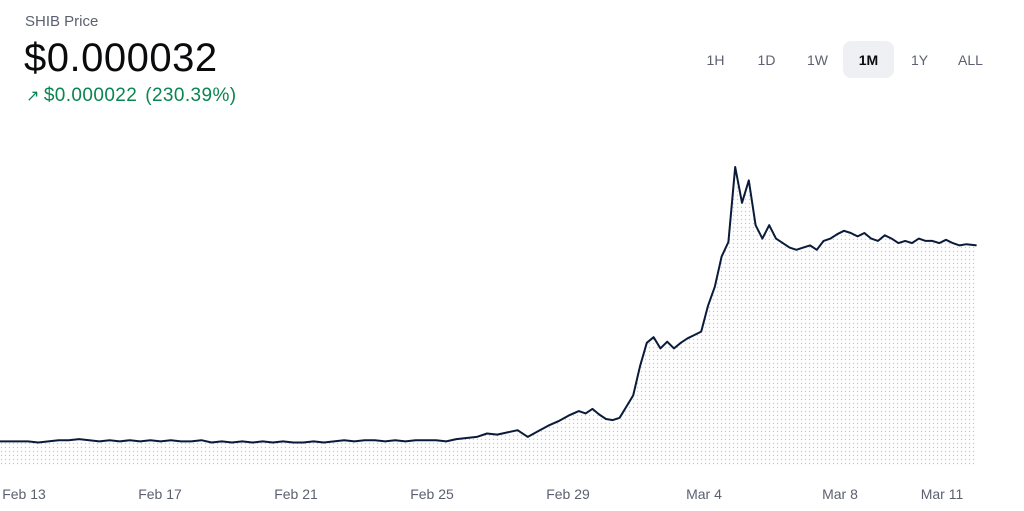 Image resolution: width=1024 pixels, height=511 pixels. I want to click on asset-price-title: SHIB Price, so click(62, 21).